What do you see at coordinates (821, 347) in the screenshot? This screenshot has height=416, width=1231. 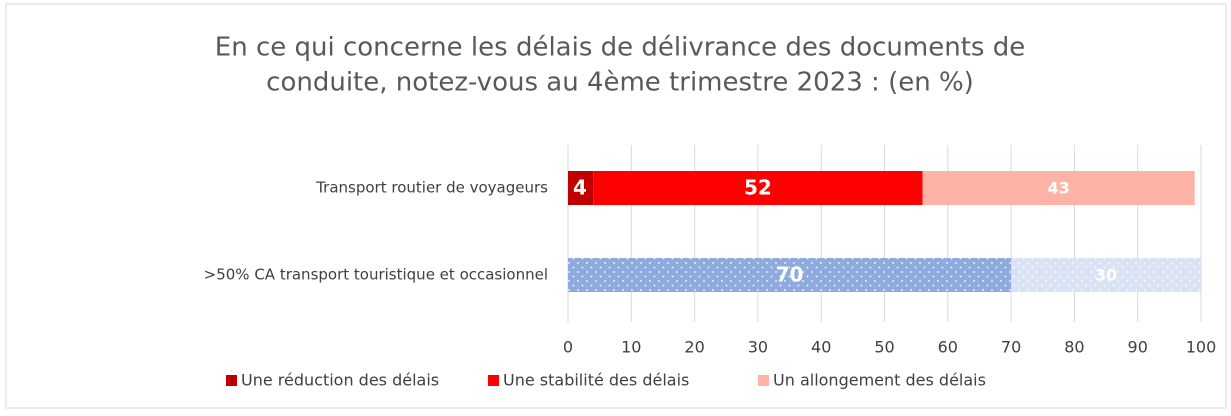 I see `x-tick-label: 40` at bounding box center [821, 347].